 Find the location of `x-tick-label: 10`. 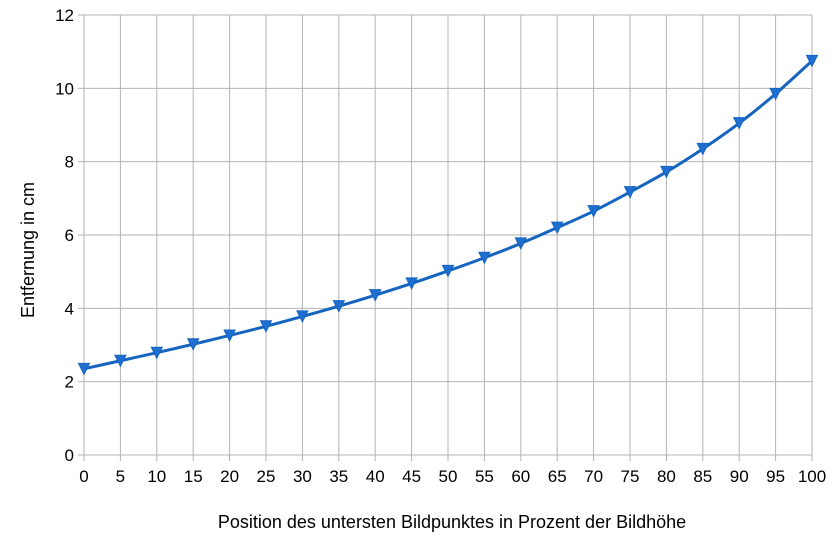

x-tick-label: 10 is located at coordinates (156, 476).